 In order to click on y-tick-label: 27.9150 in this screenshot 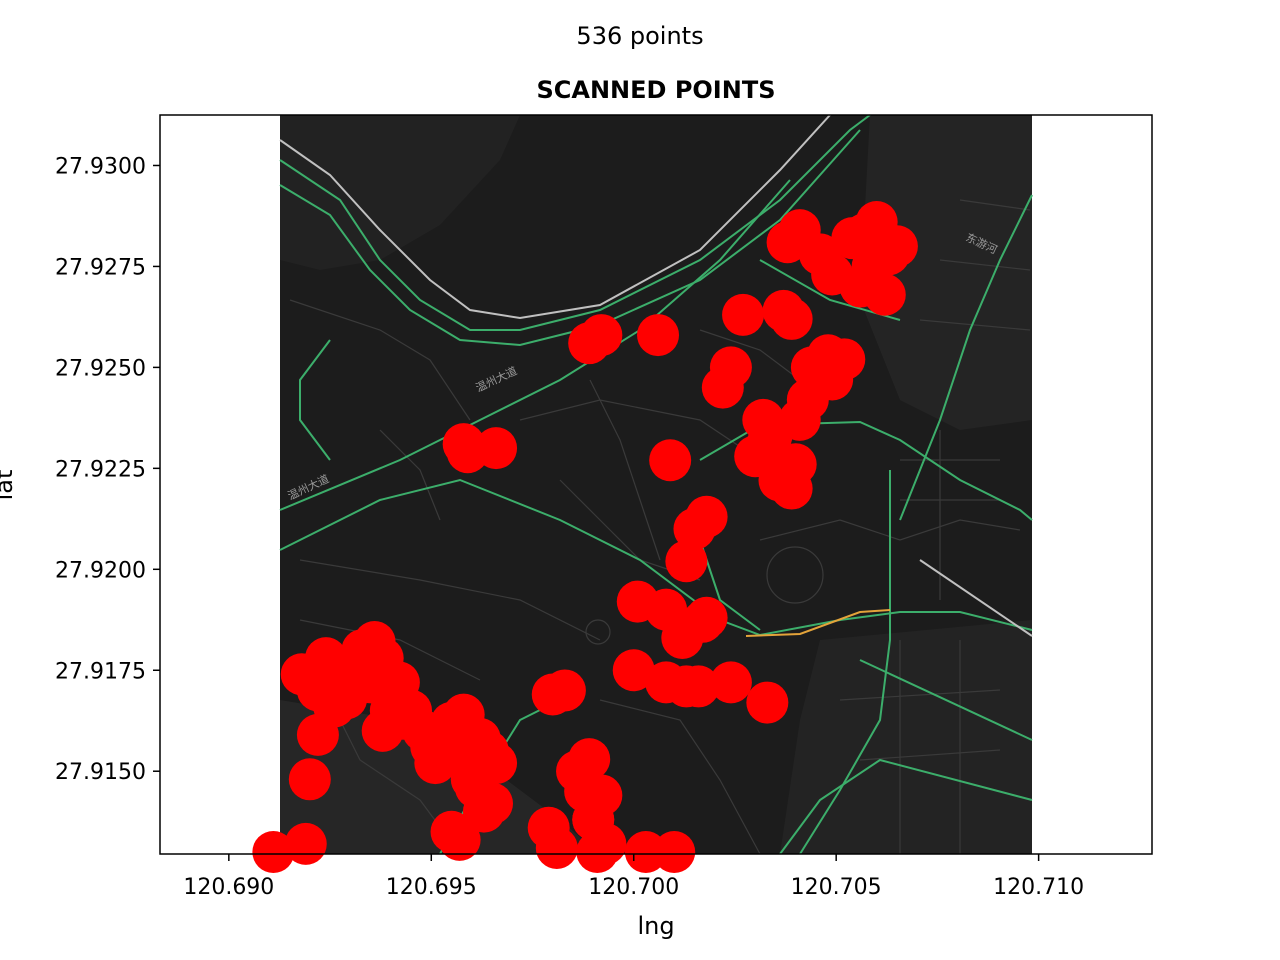, I will do `click(100, 772)`.